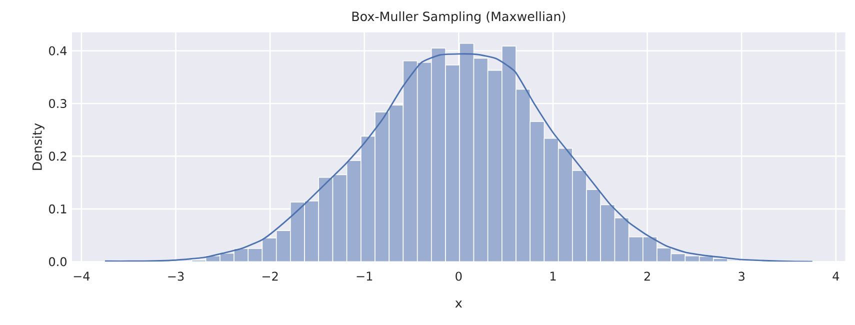 The width and height of the screenshot is (855, 325). I want to click on y-tick-label: 0.4, so click(58, 51).